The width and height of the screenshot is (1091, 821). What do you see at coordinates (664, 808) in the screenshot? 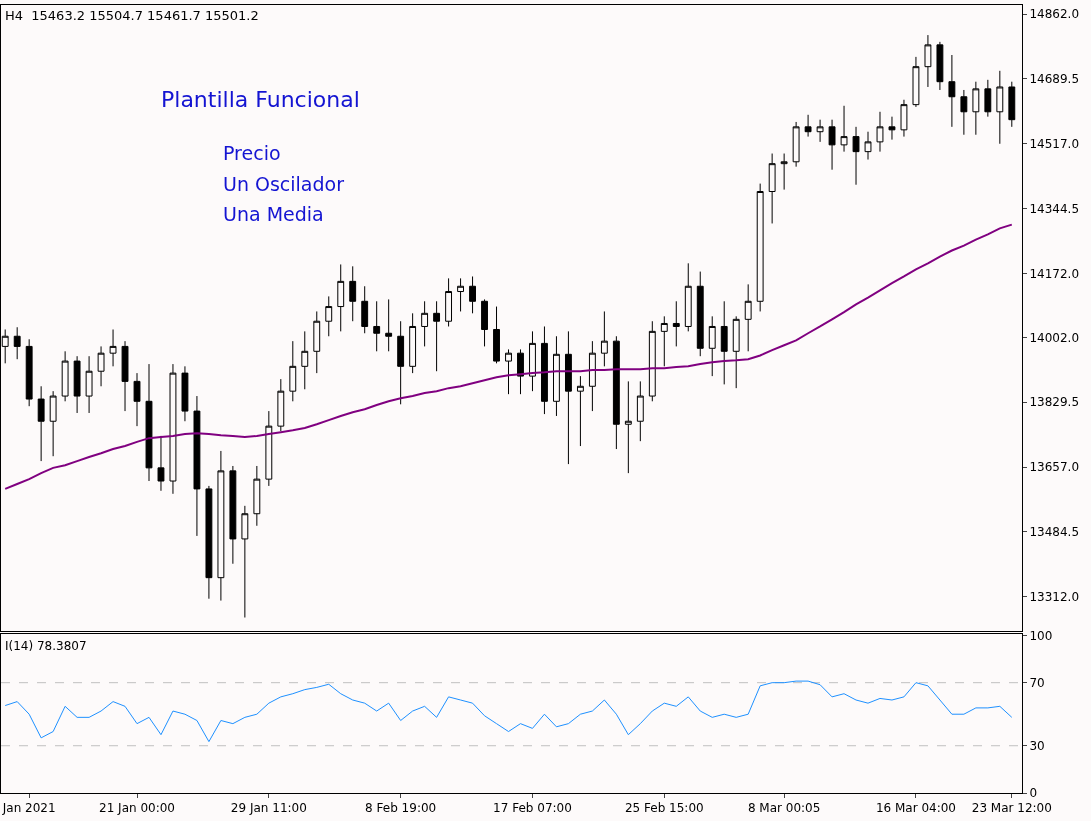
I see `x-tick-label: 25 Feb 15:00` at bounding box center [664, 808].